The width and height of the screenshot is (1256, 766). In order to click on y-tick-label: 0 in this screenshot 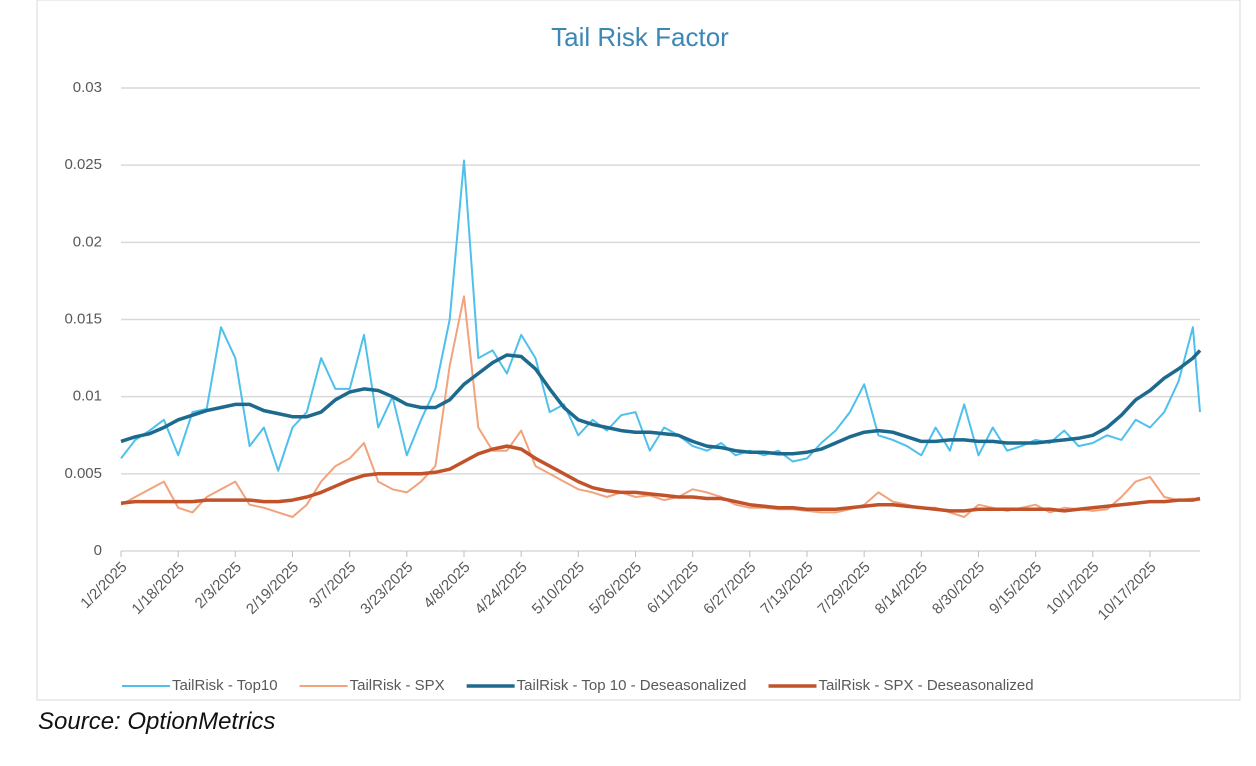, I will do `click(98, 550)`.